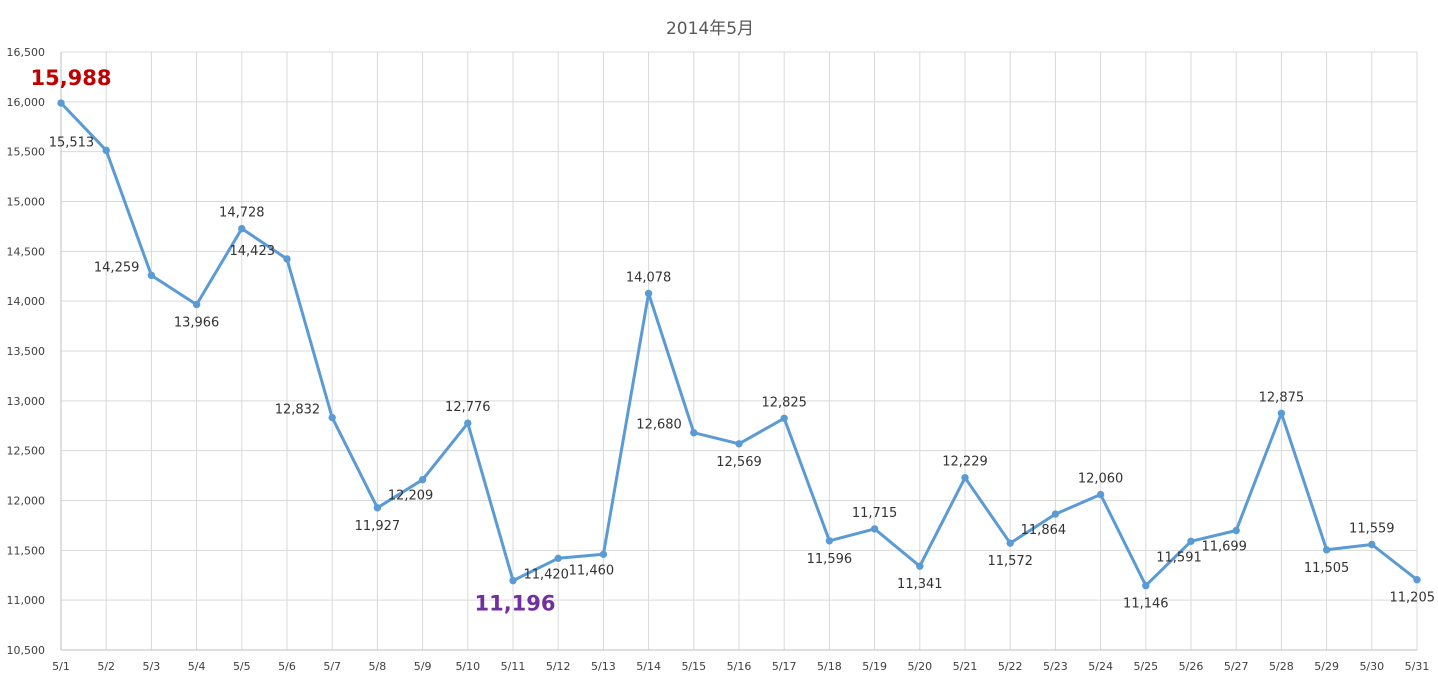 The image size is (1438, 687). I want to click on data-label: 14,259, so click(117, 267).